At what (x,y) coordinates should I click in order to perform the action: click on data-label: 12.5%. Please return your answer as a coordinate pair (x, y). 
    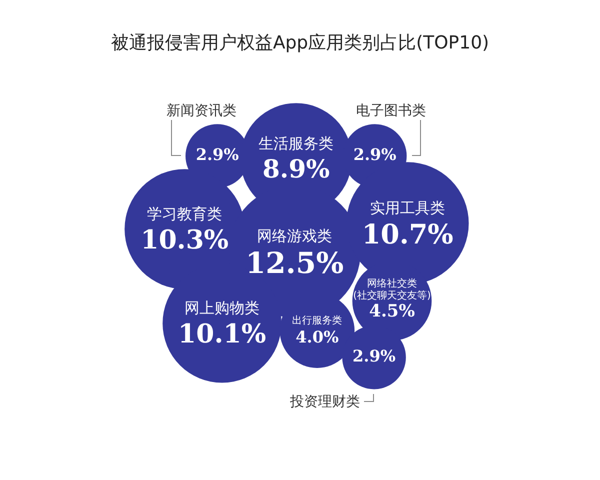
    Looking at the image, I should click on (294, 263).